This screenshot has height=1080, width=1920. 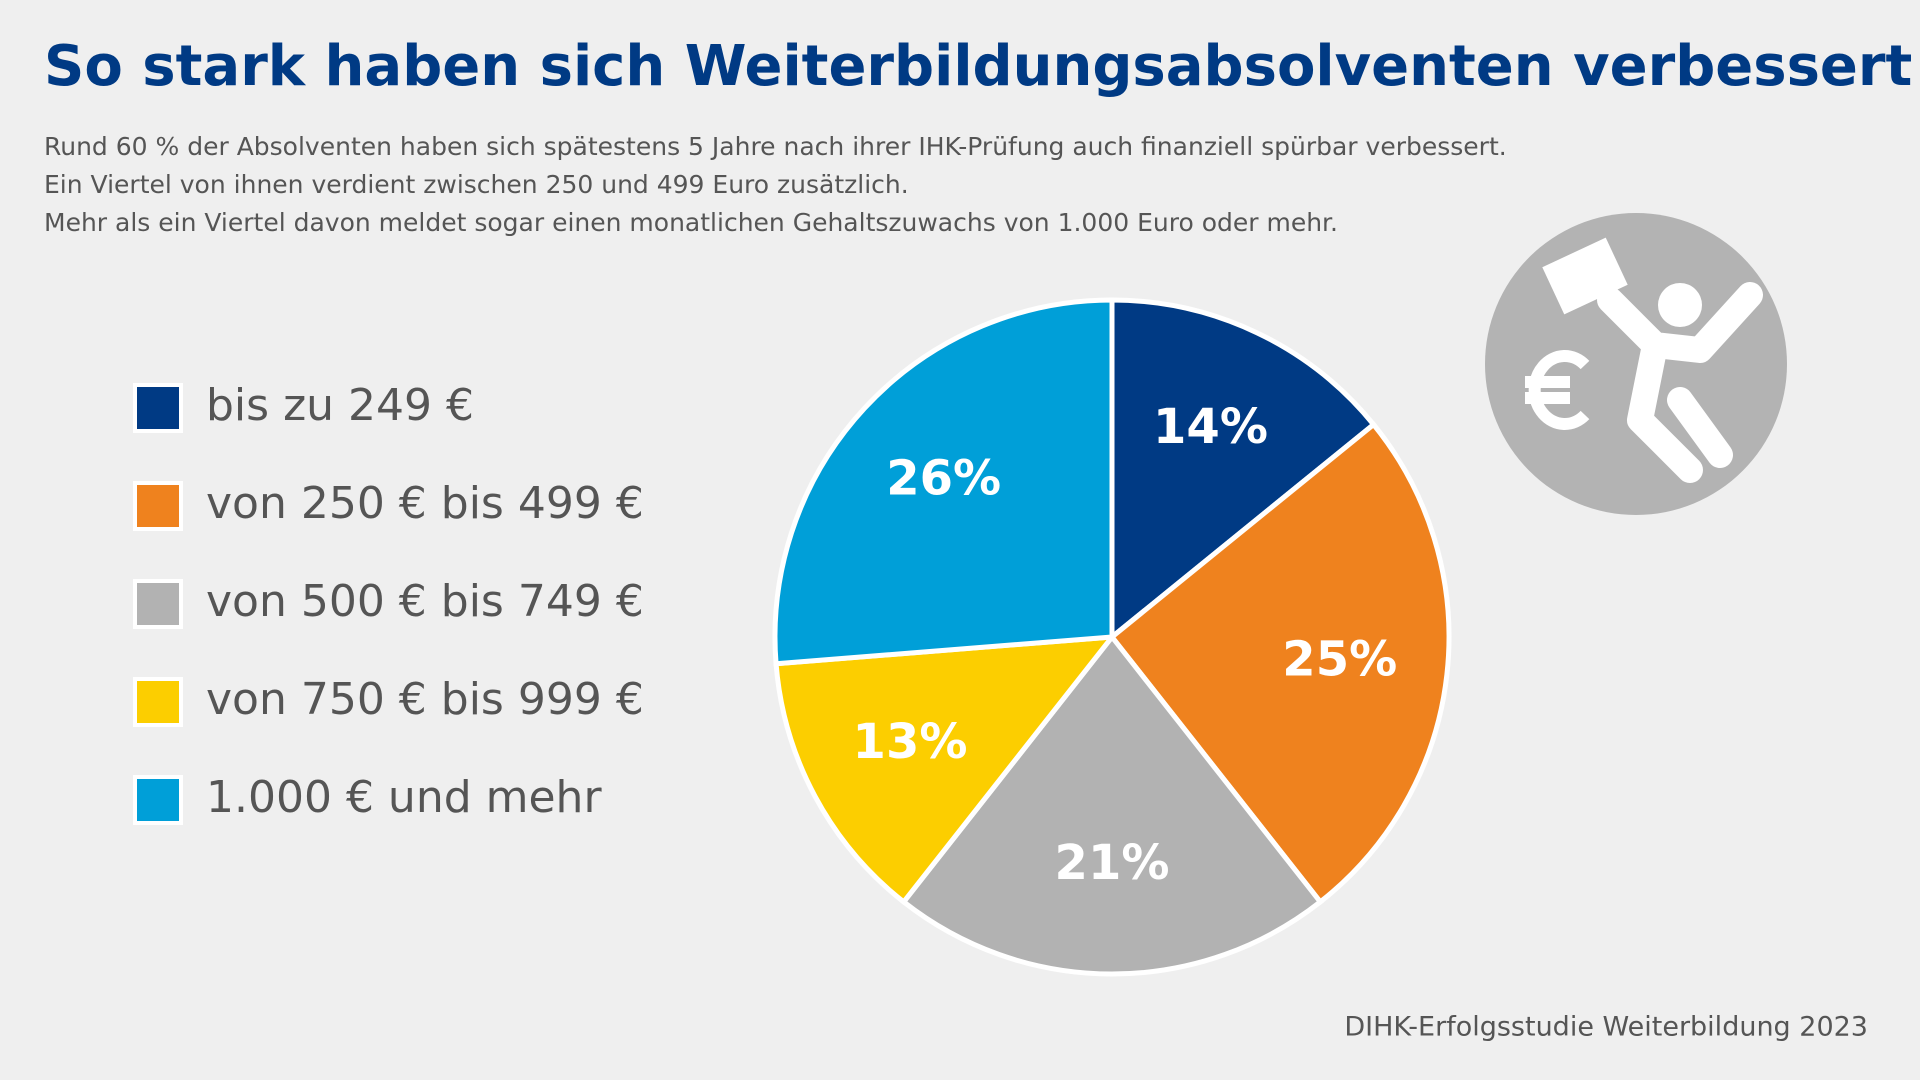 What do you see at coordinates (1636, 364) in the screenshot?
I see `icon` at bounding box center [1636, 364].